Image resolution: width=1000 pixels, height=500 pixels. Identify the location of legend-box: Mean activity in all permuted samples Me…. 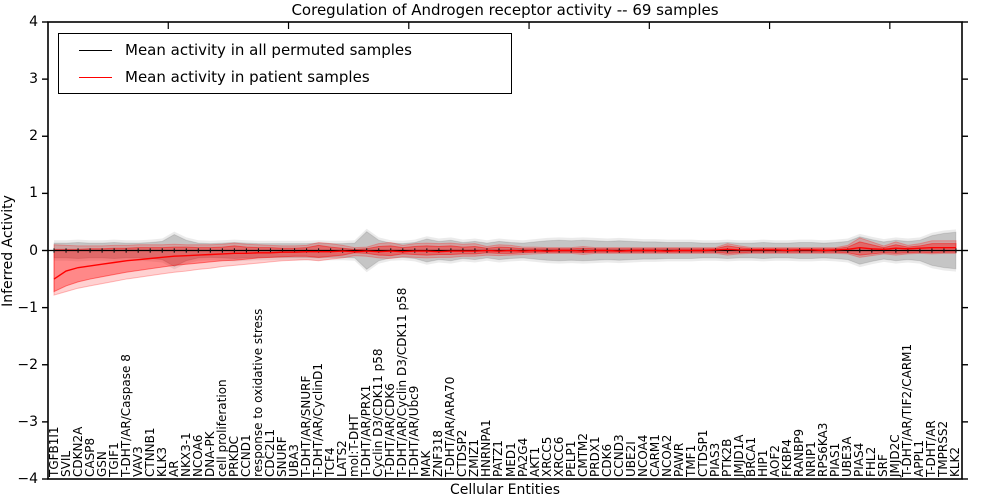
(285, 63).